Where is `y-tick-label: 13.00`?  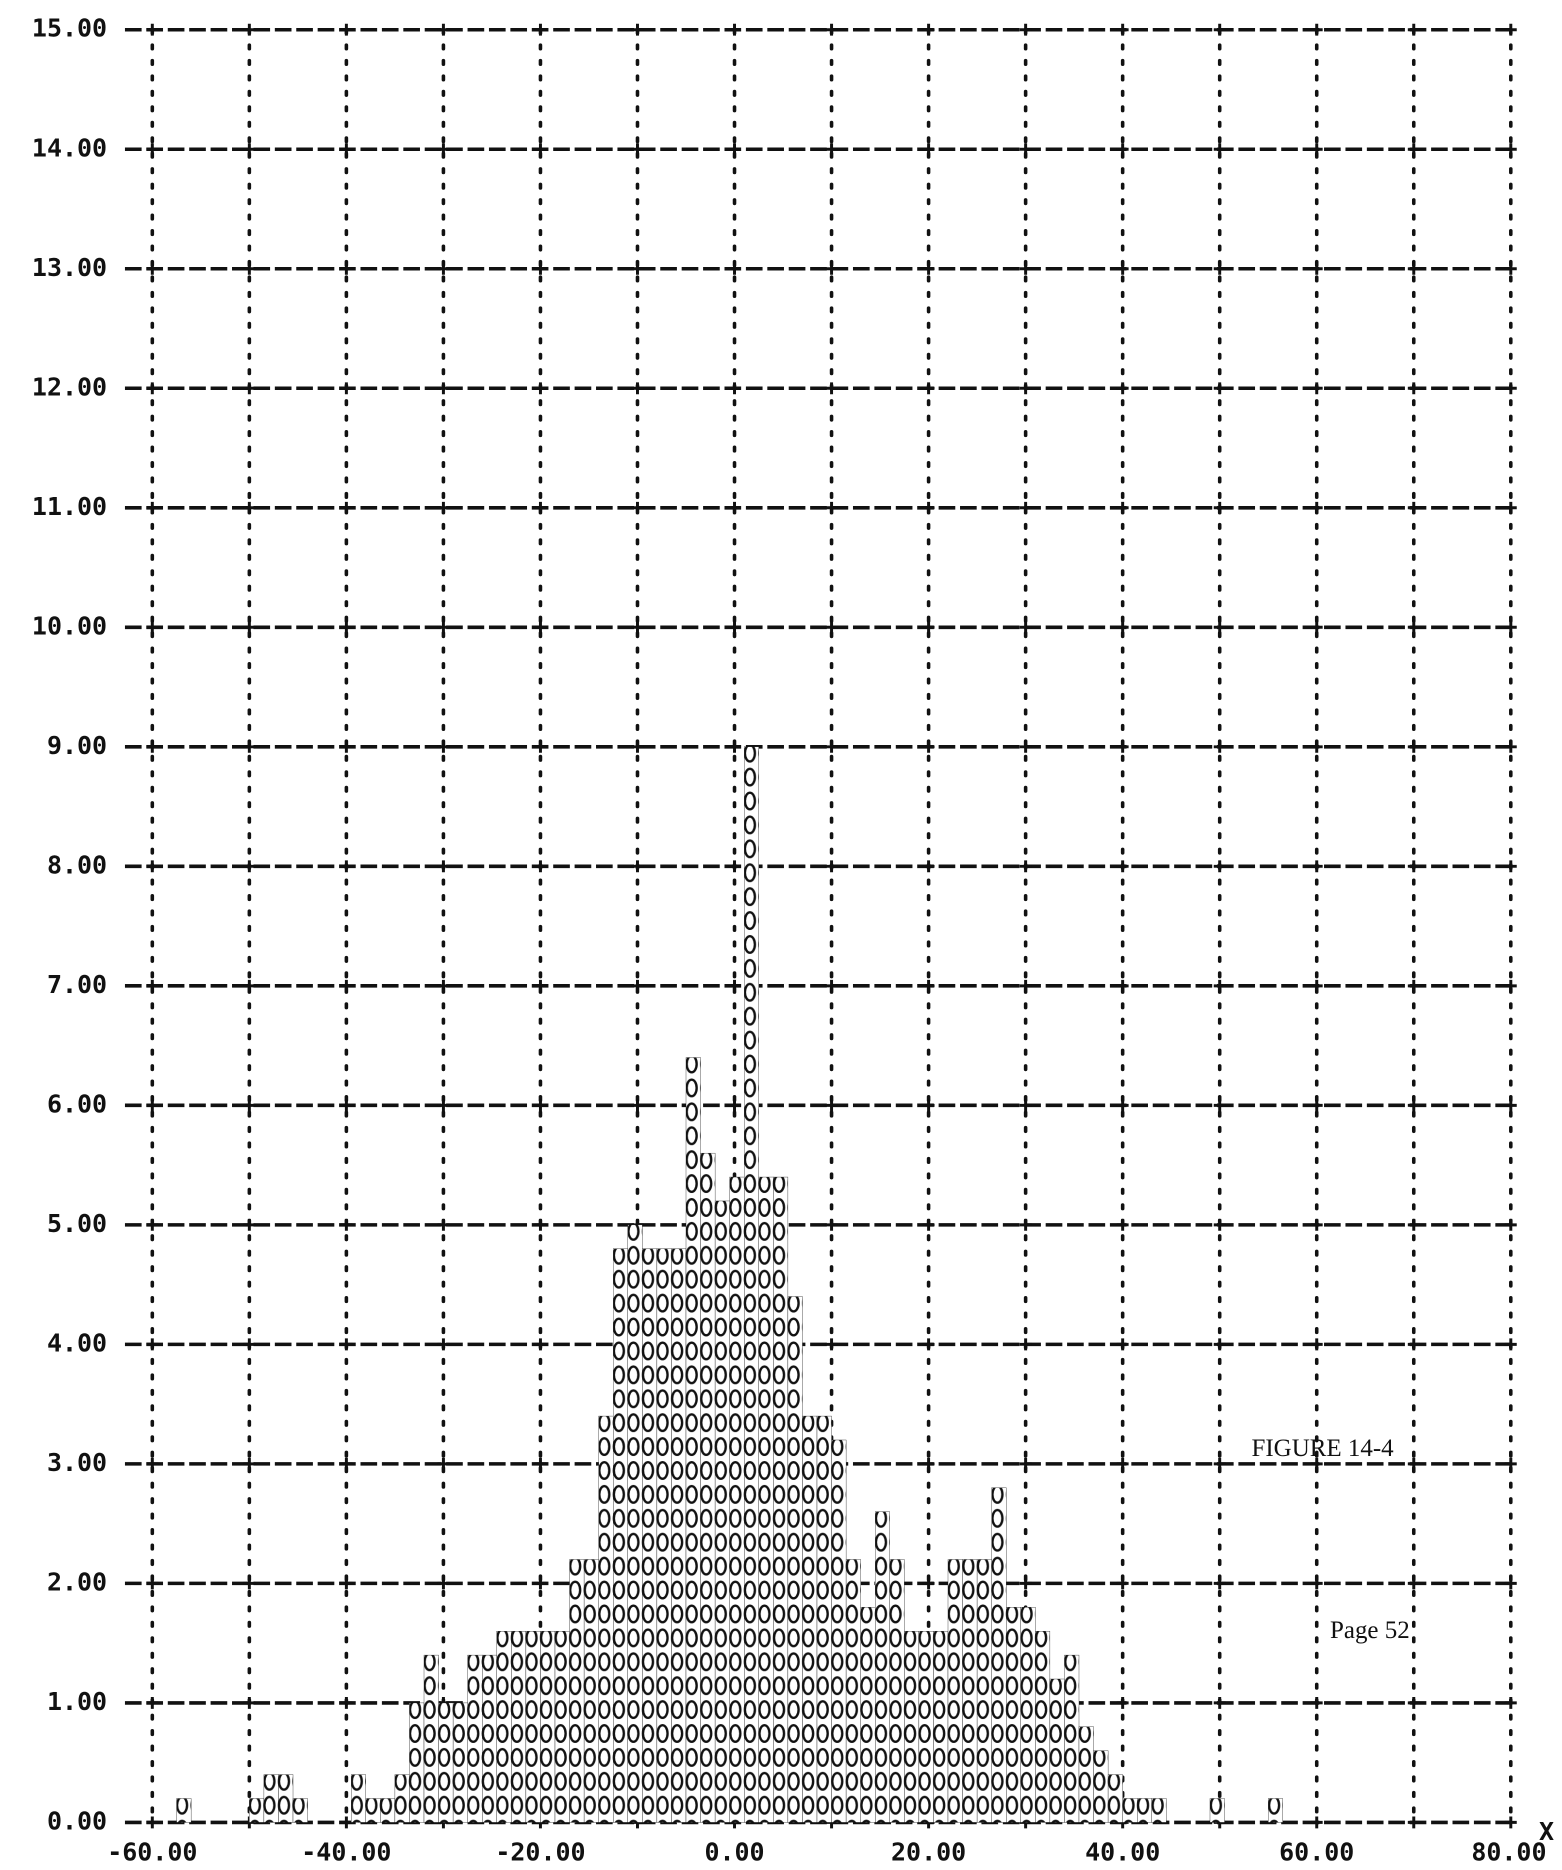
y-tick-label: 13.00 is located at coordinates (69, 267).